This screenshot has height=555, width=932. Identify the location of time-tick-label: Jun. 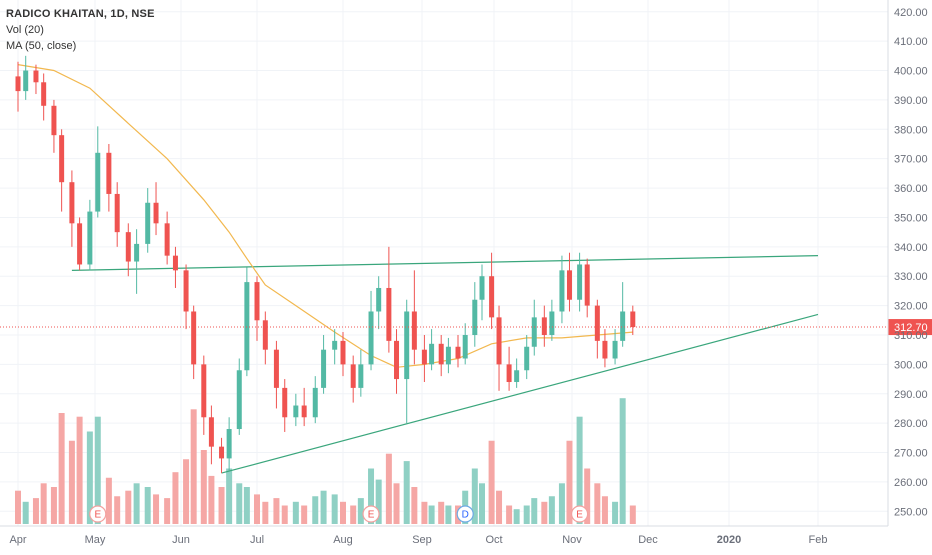
(181, 540).